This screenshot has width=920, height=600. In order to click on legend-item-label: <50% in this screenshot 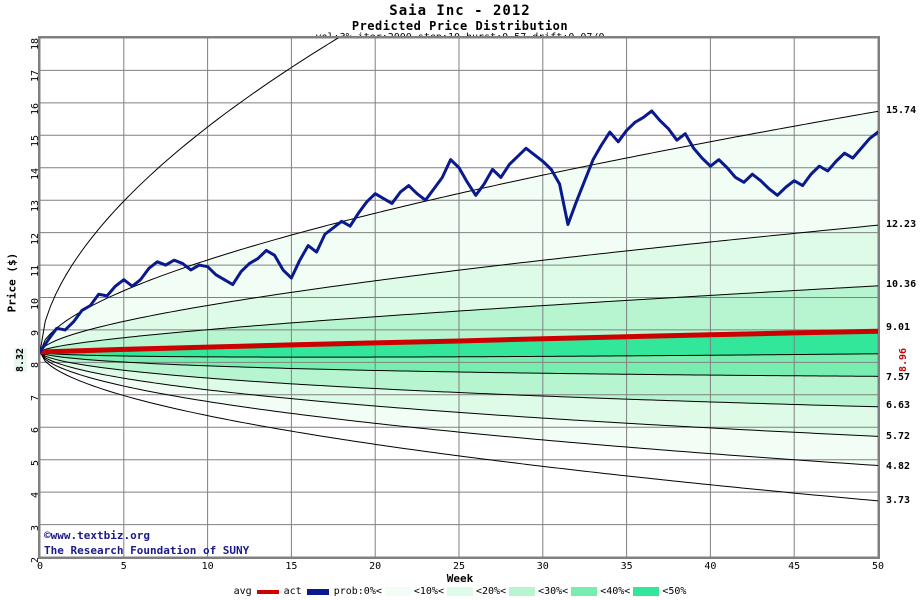, I will do `click(674, 591)`.